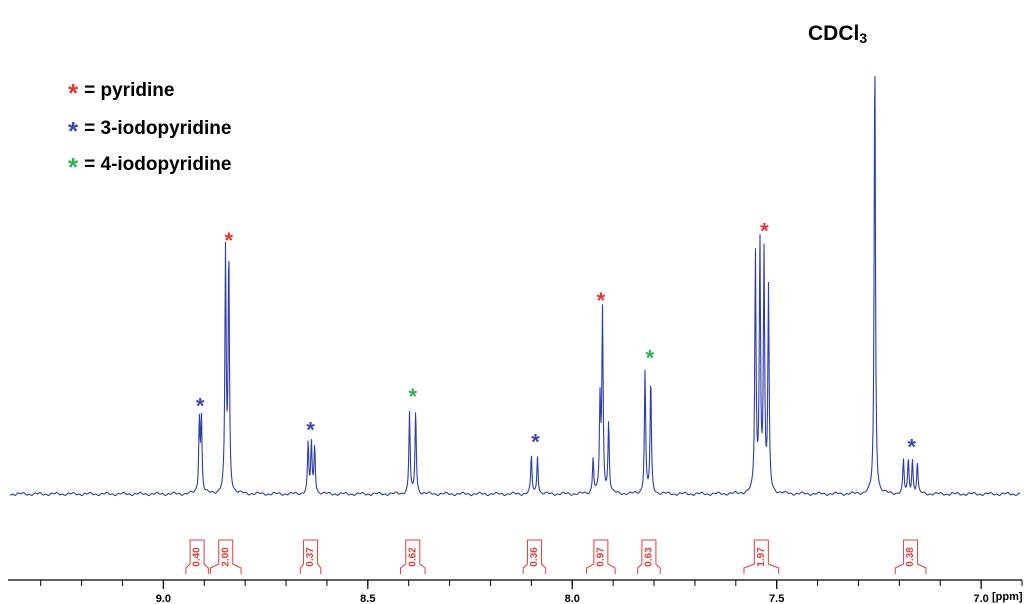 The image size is (1028, 604). Describe the element at coordinates (863, 38) in the screenshot. I see `solvent-label-subscript: 3` at that location.